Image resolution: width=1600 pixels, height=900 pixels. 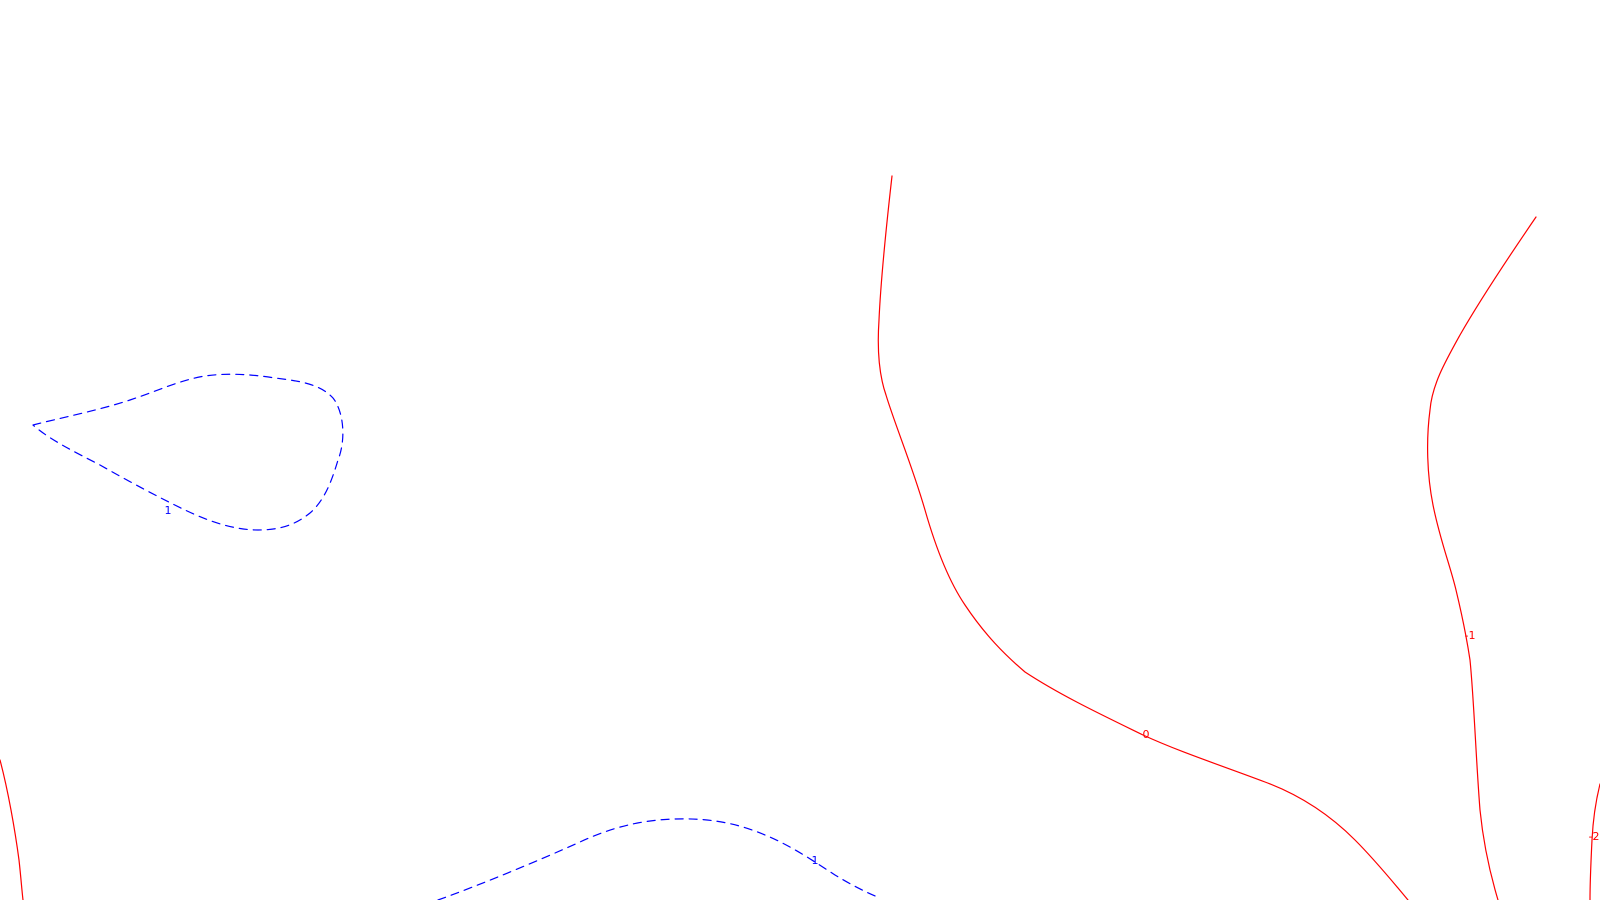 I want to click on contour-line-1-closed-loop, so click(x=188, y=452).